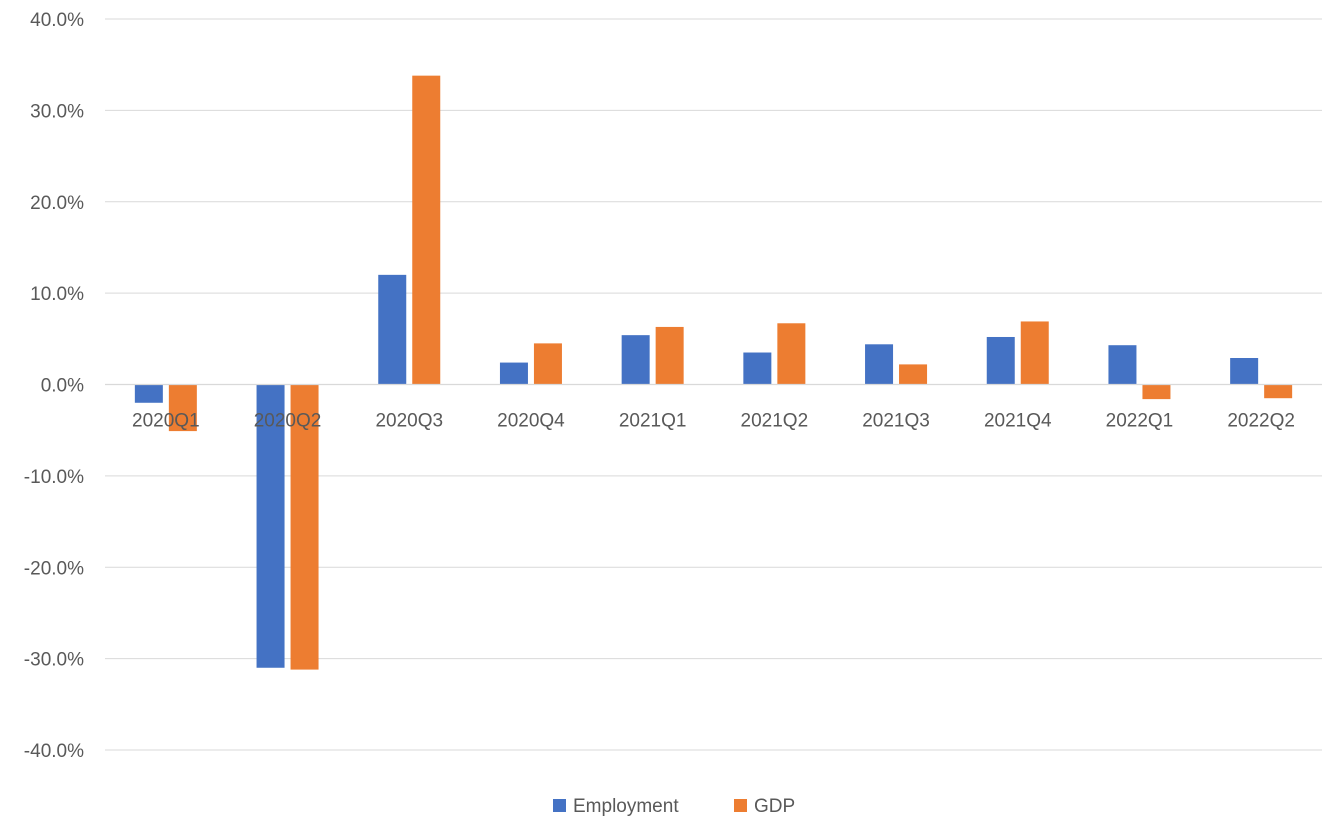 Image resolution: width=1325 pixels, height=821 pixels. I want to click on x-tick-label: 2020Q2, so click(288, 421).